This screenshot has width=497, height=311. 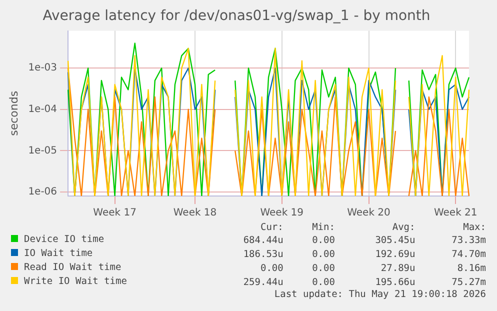 I want to click on text: Cur:, so click(x=271, y=227).